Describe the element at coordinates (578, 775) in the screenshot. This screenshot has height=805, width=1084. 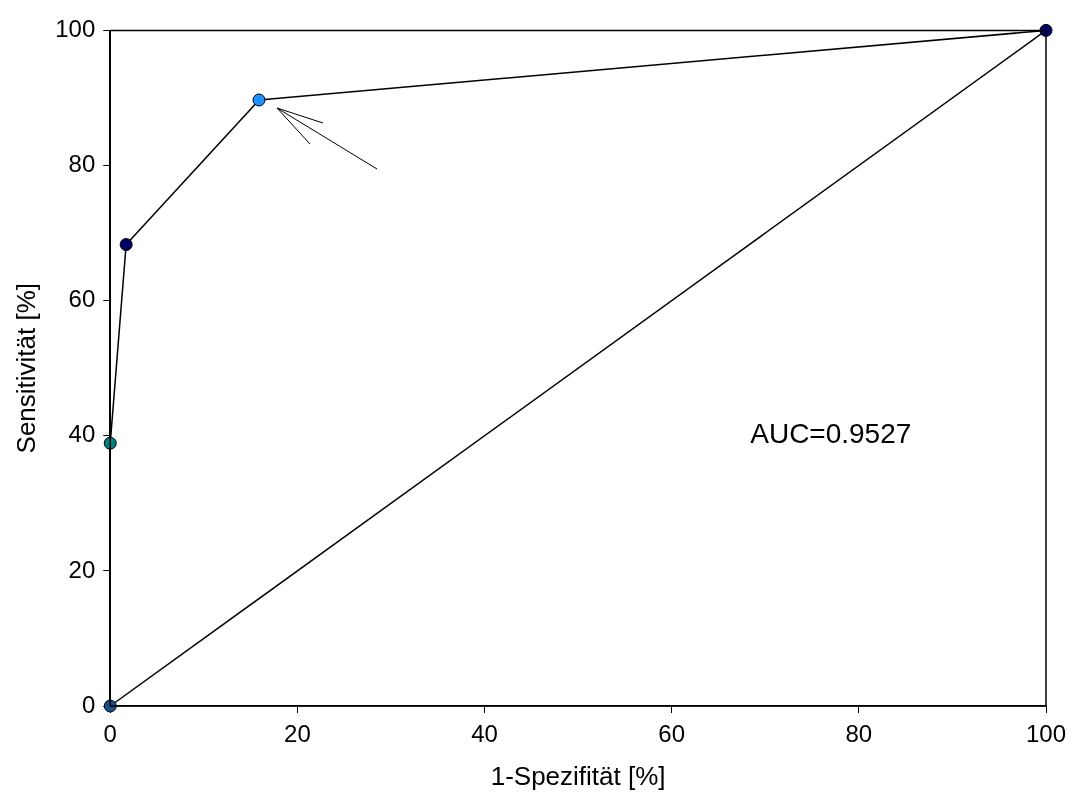
I see `x-axis-title: 1-Spezifität [%]` at that location.